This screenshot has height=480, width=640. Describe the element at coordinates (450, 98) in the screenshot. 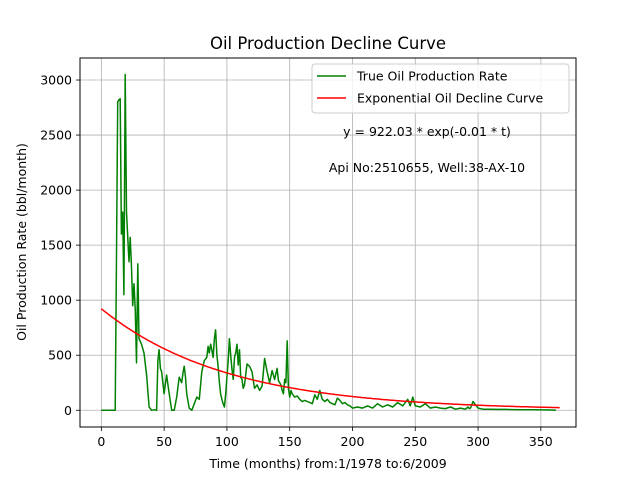

I see `legend-label-exponential: Exponential Oil Decline Curve` at that location.